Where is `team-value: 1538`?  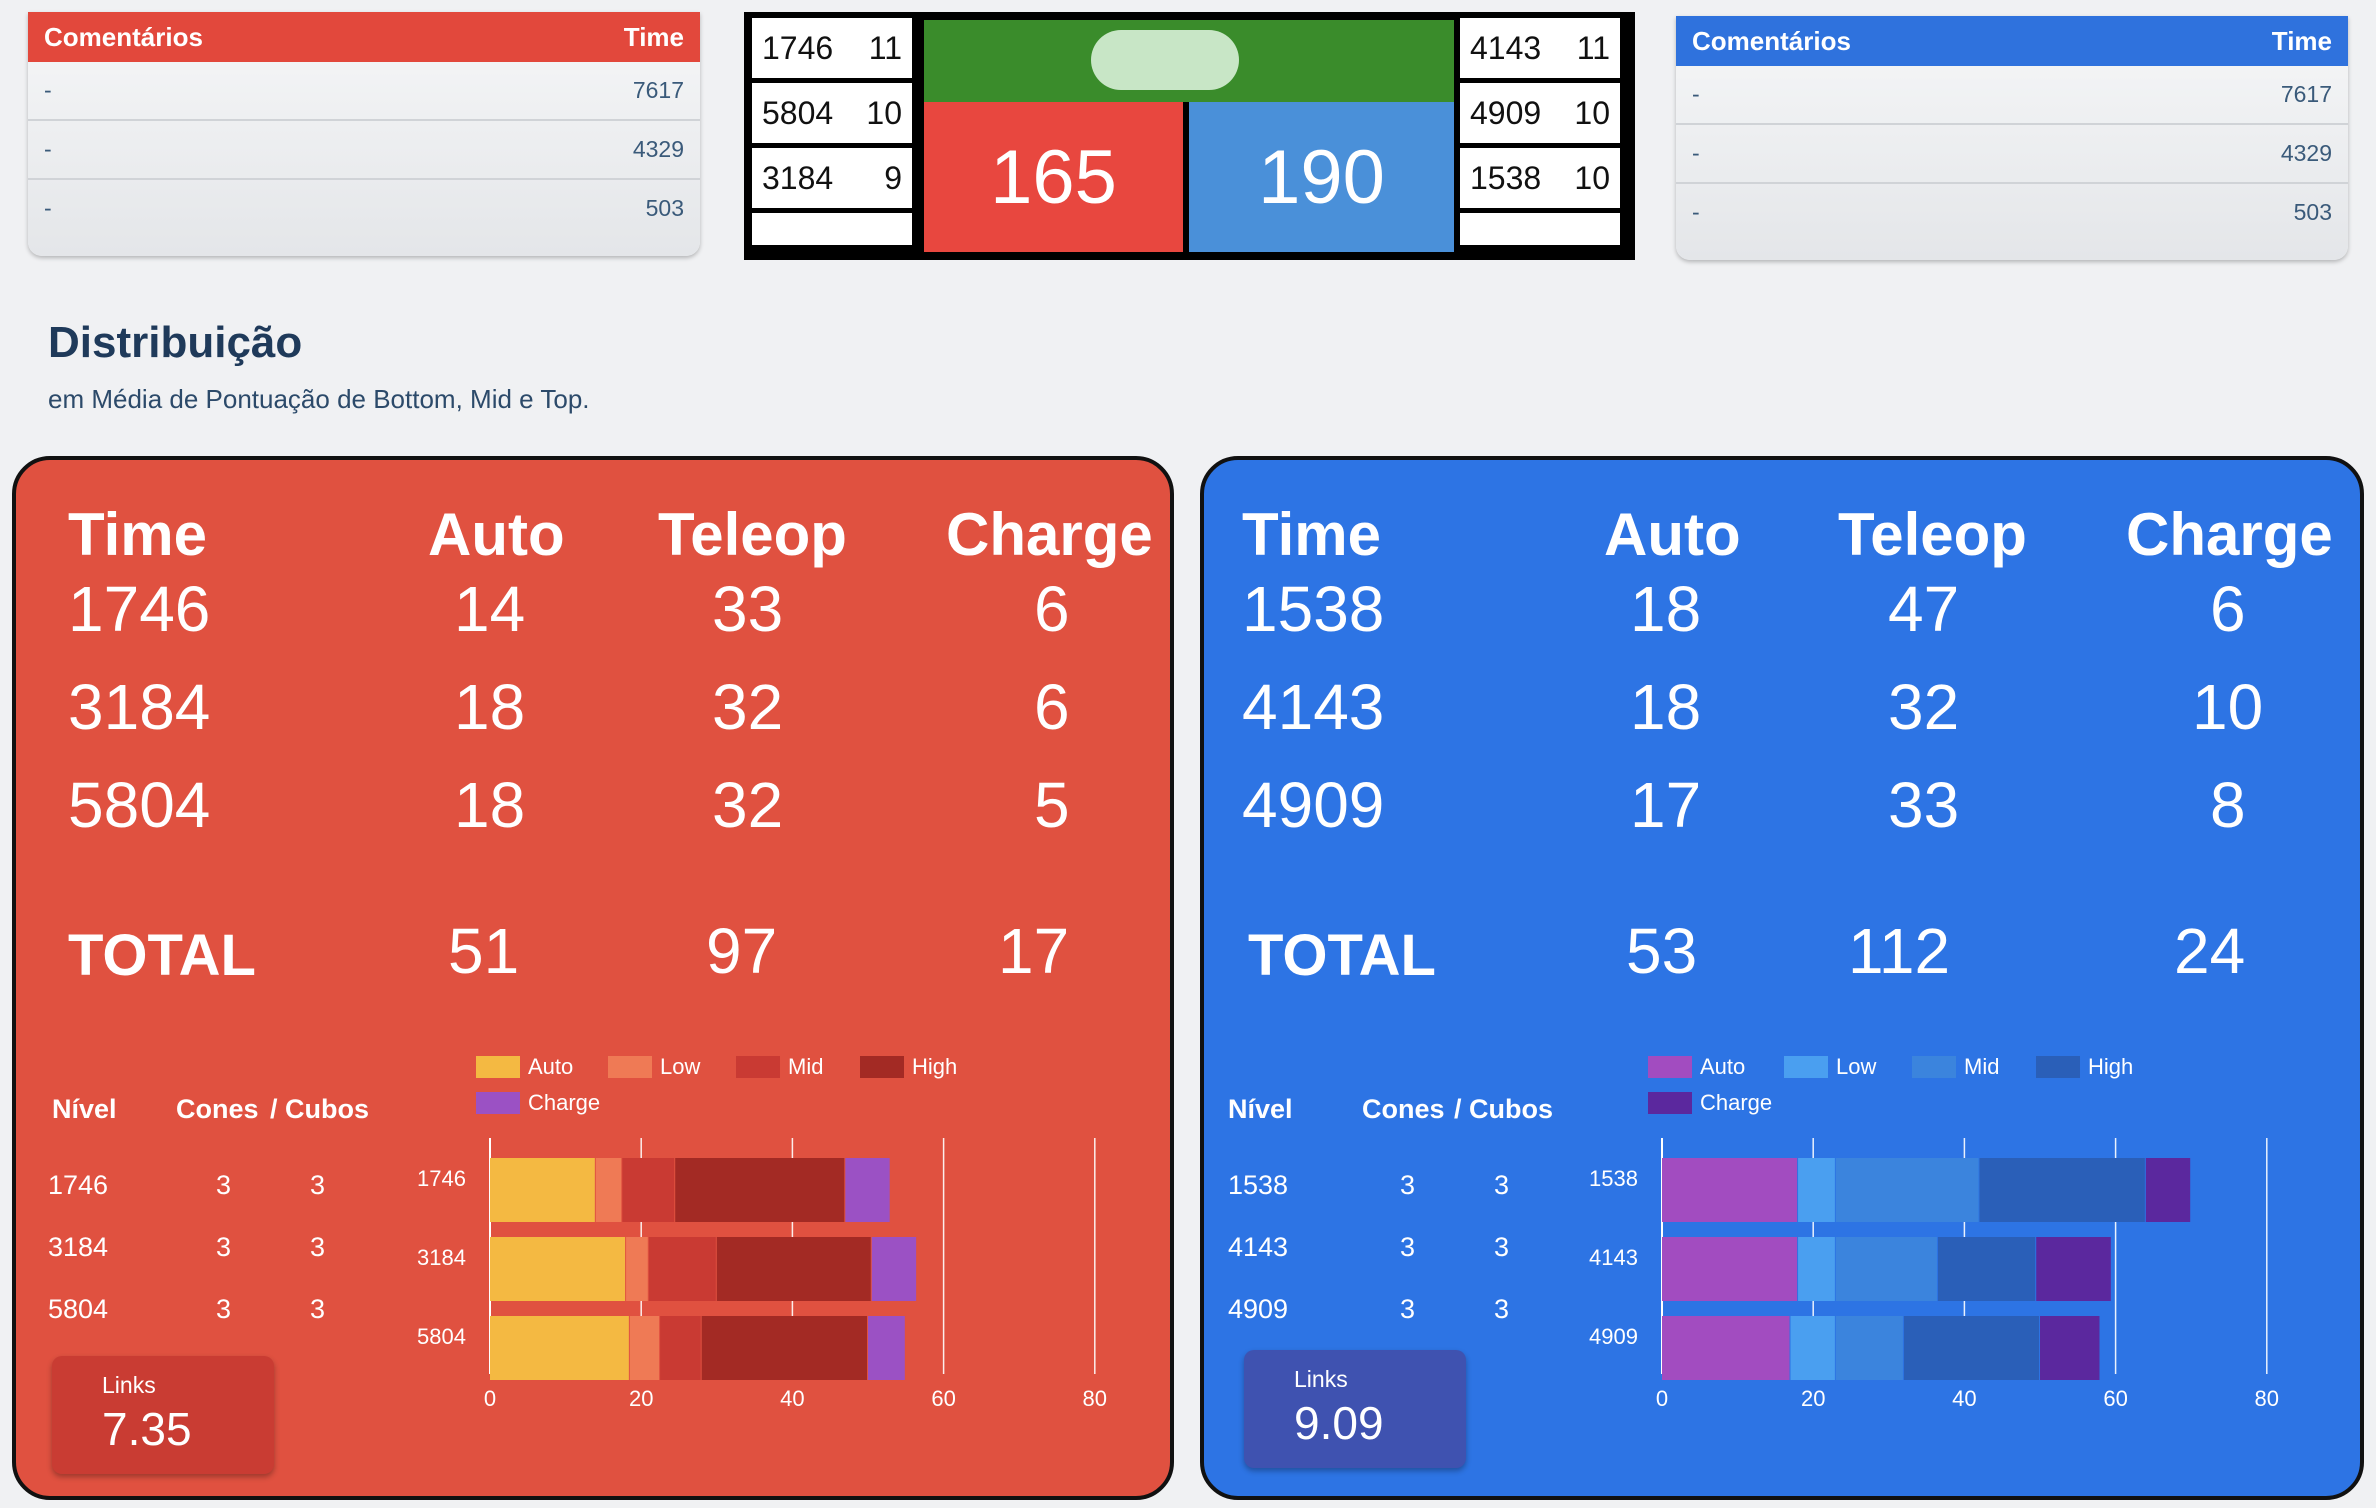 team-value: 1538 is located at coordinates (1313, 609).